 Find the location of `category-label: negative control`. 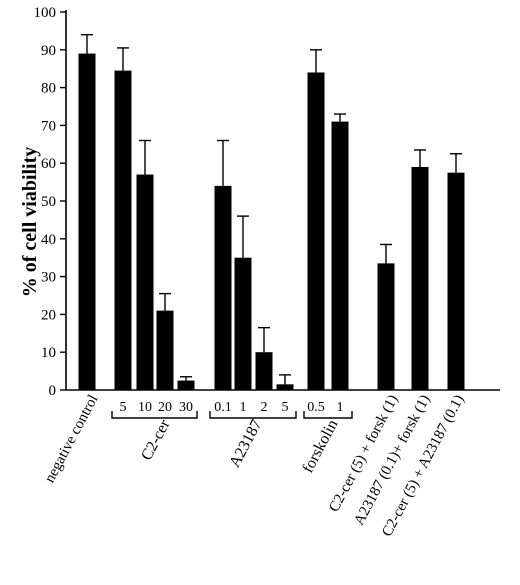

category-label: negative control is located at coordinates (72, 438).